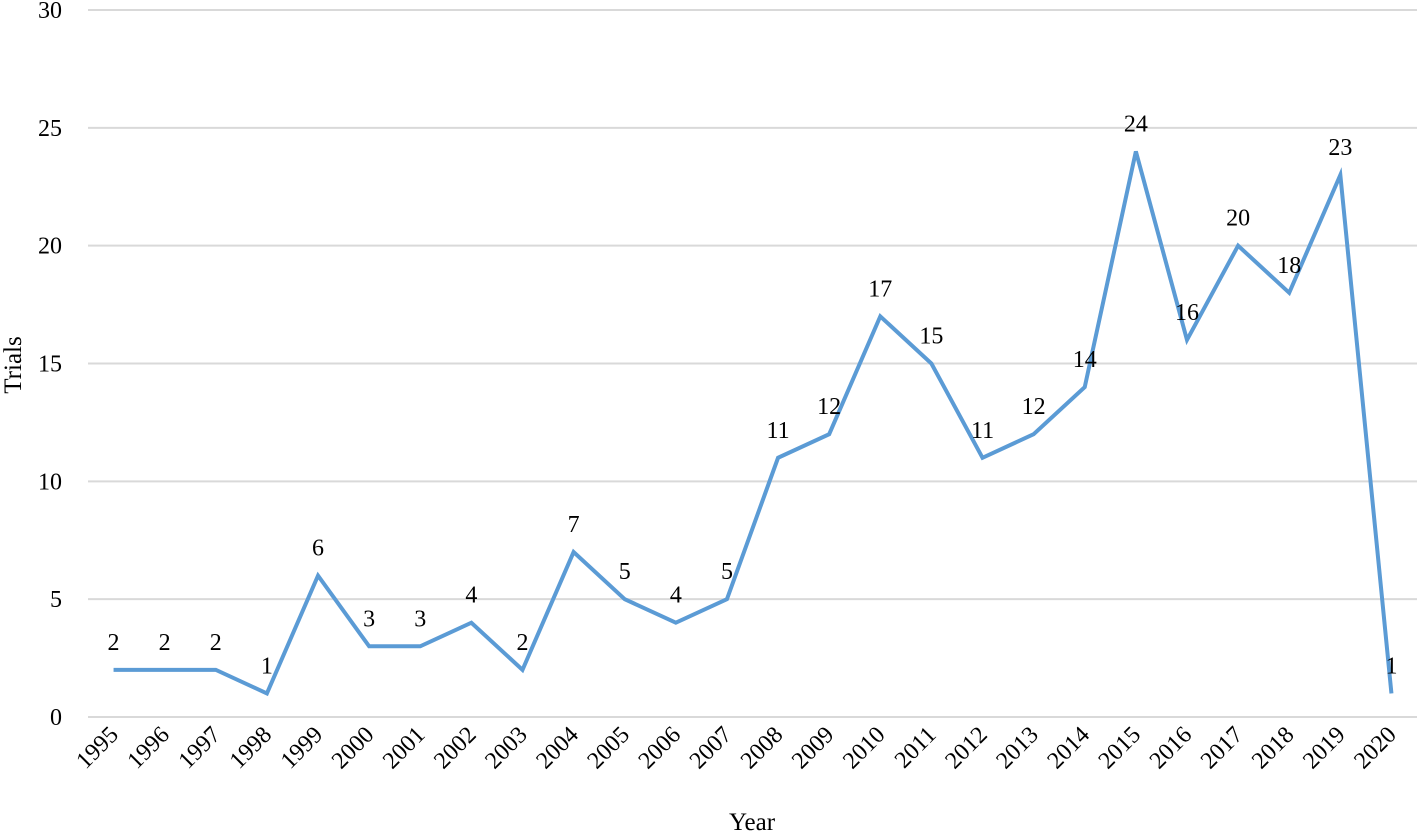 This screenshot has height=833, width=1417. Describe the element at coordinates (880, 289) in the screenshot. I see `data-label: 17` at that location.